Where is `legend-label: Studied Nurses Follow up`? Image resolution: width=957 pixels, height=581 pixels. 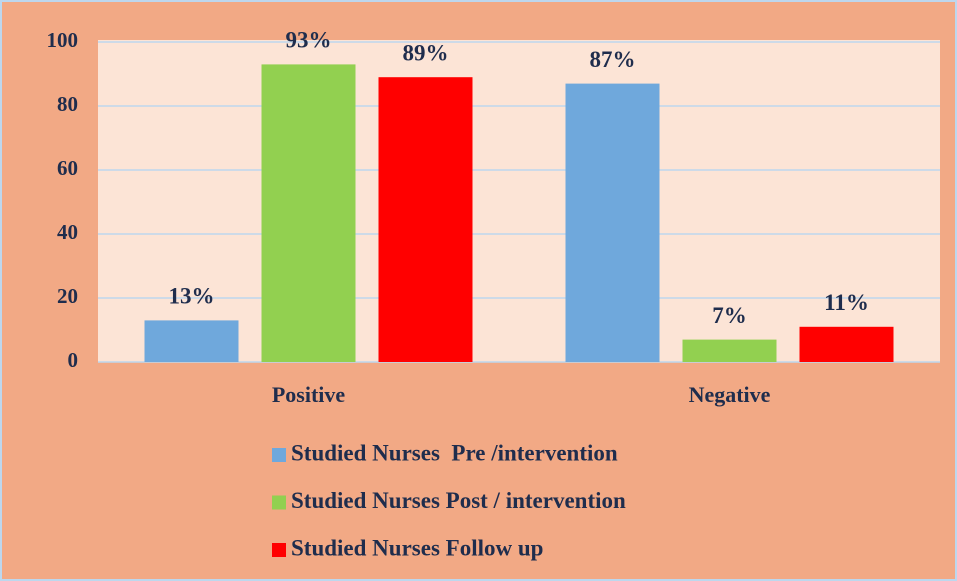 legend-label: Studied Nurses Follow up is located at coordinates (417, 547).